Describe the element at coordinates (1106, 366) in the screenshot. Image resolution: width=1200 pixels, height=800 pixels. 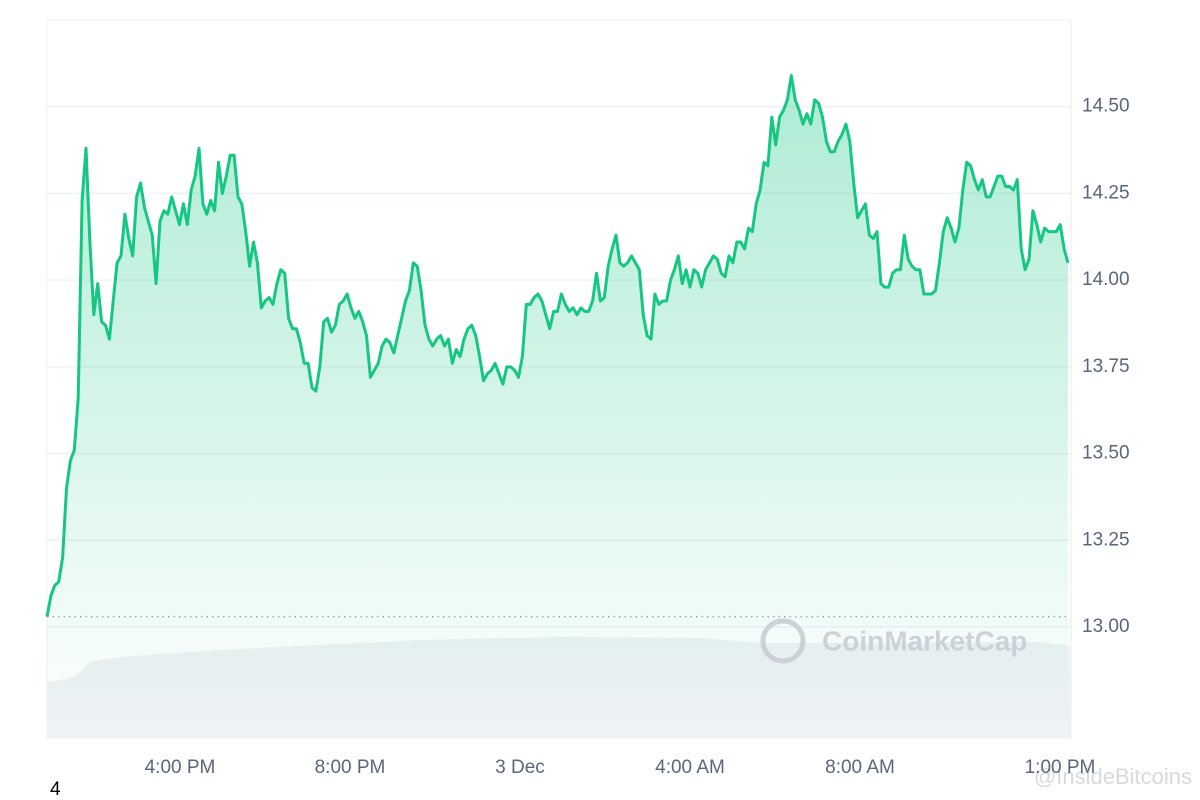
I see `y-tick-label: 13.75` at that location.